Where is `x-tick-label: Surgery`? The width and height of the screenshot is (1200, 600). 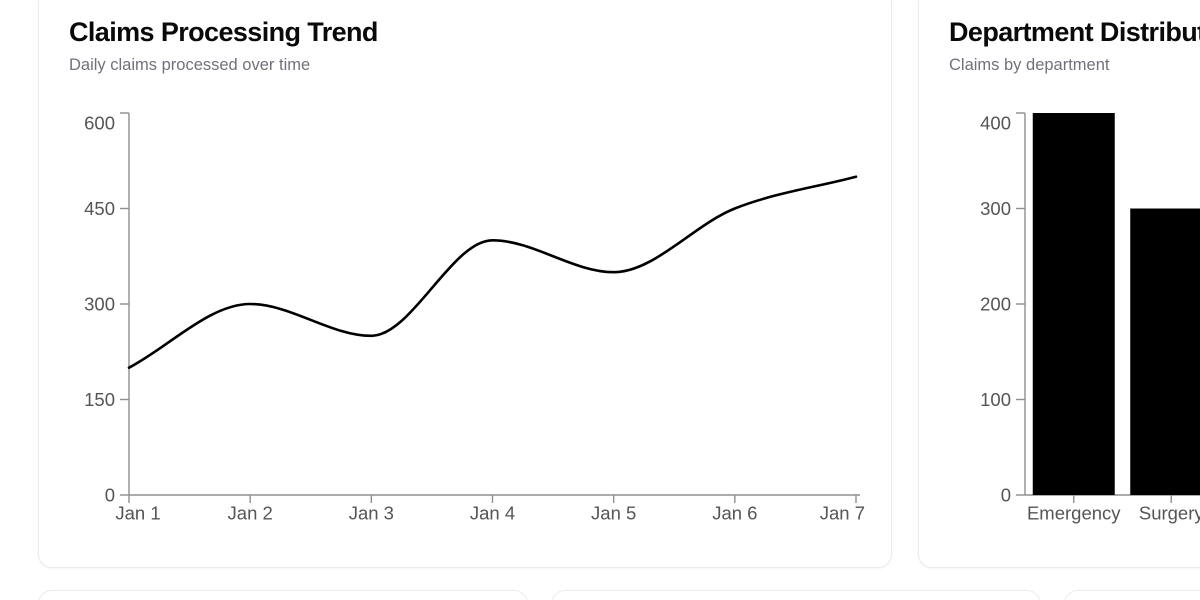 x-tick-label: Surgery is located at coordinates (1169, 513).